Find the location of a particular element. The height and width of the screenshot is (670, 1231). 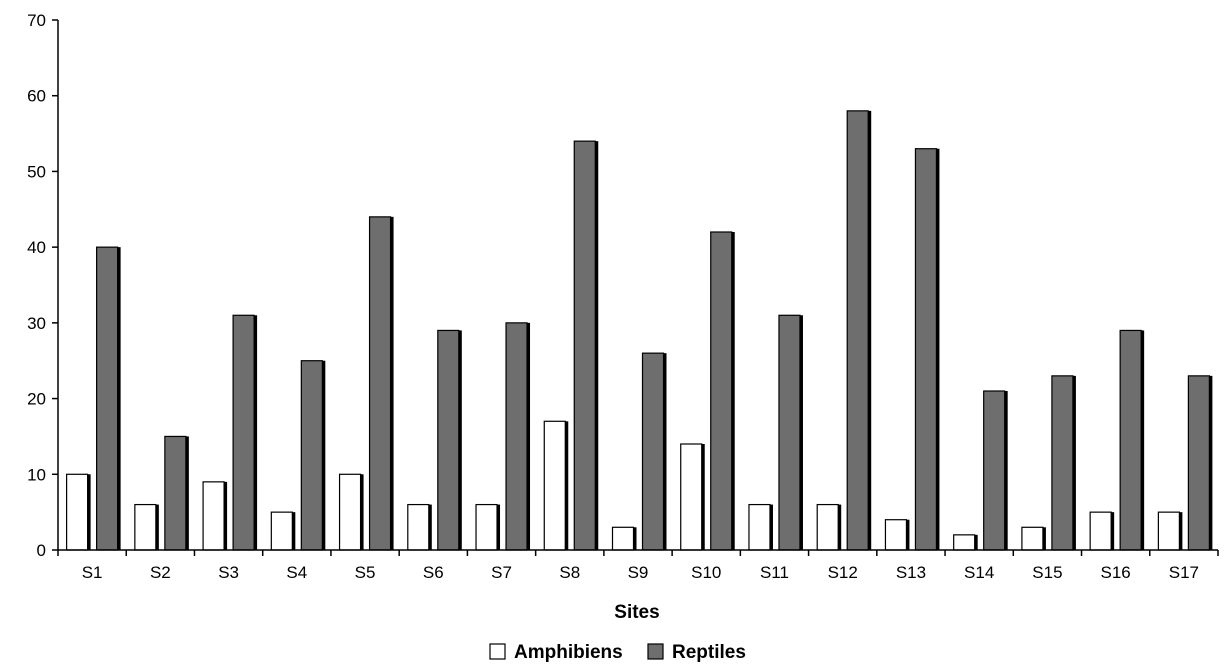

x-tick-label: S9 is located at coordinates (638, 572).